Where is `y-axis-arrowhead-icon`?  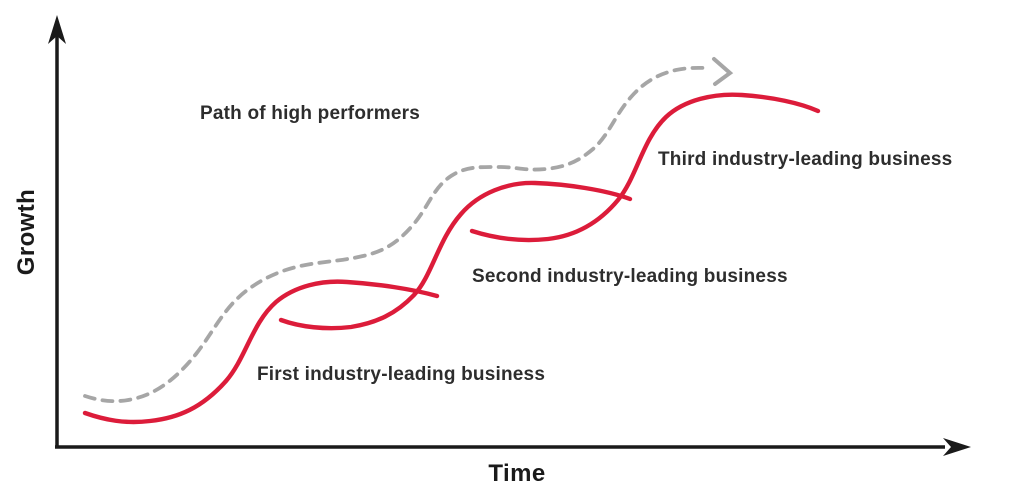
y-axis-arrowhead-icon is located at coordinates (57, 29).